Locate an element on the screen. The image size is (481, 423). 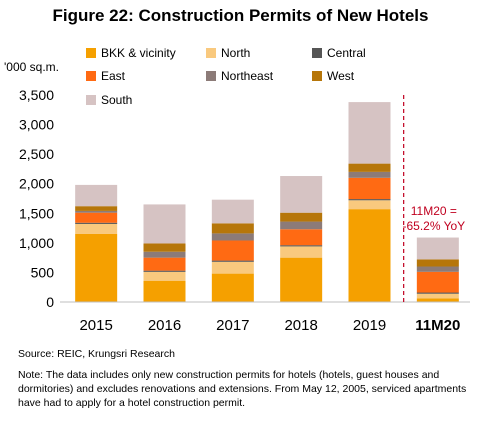
y-tick-label: 2,500 is located at coordinates (36, 154).